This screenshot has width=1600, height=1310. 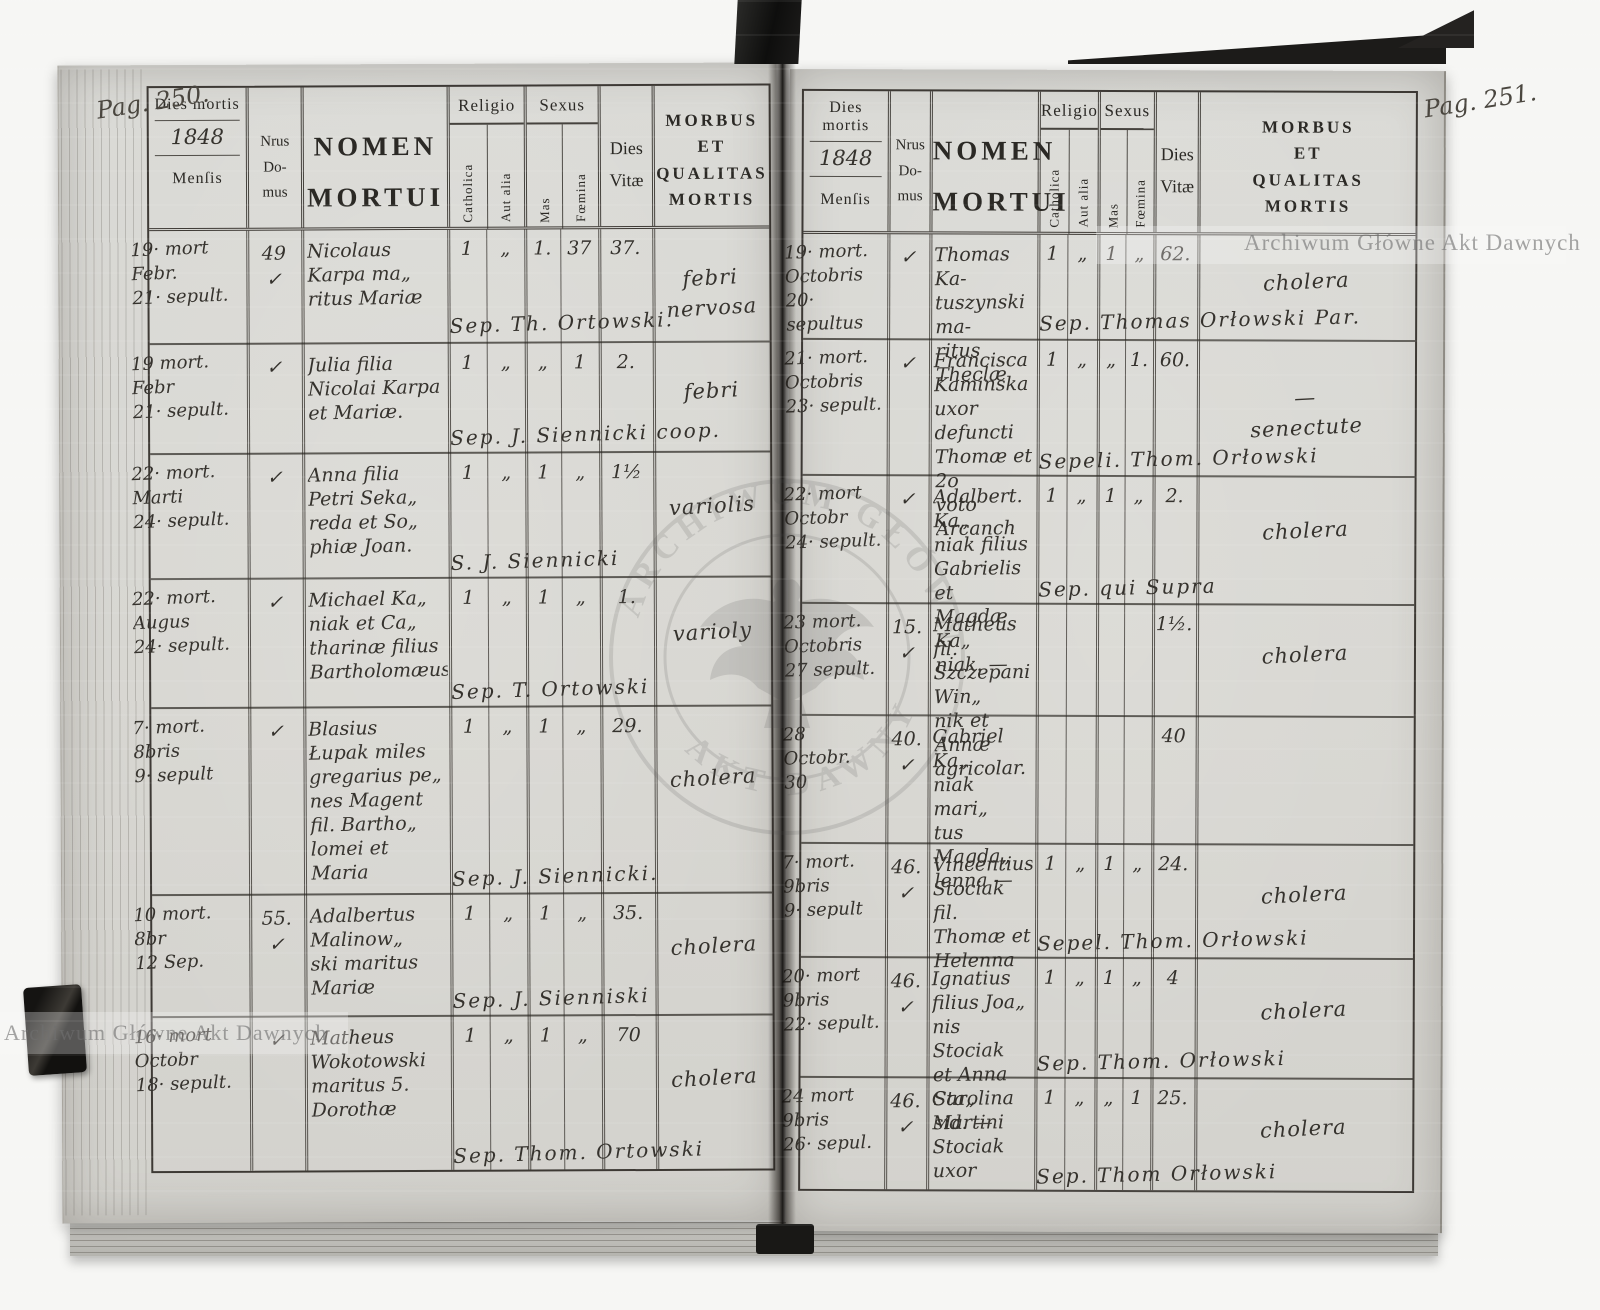 I want to click on dies-vitae-label: Dies Vitæ, so click(x=626, y=164).